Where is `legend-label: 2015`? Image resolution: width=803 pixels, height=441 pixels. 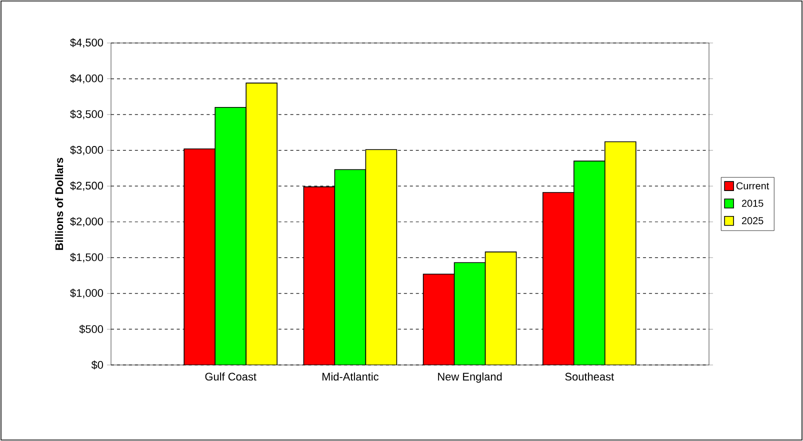 legend-label: 2015 is located at coordinates (753, 203).